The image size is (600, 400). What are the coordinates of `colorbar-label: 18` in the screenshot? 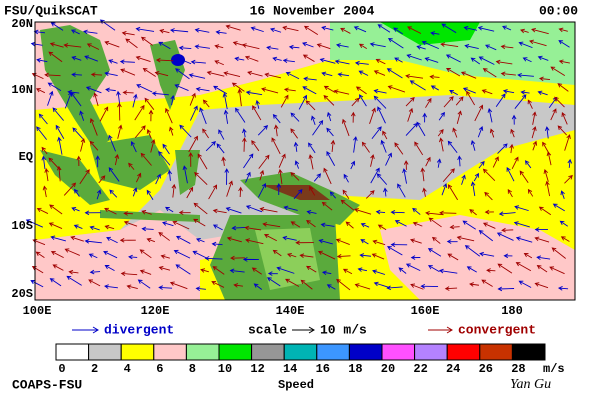 It's located at (355, 369).